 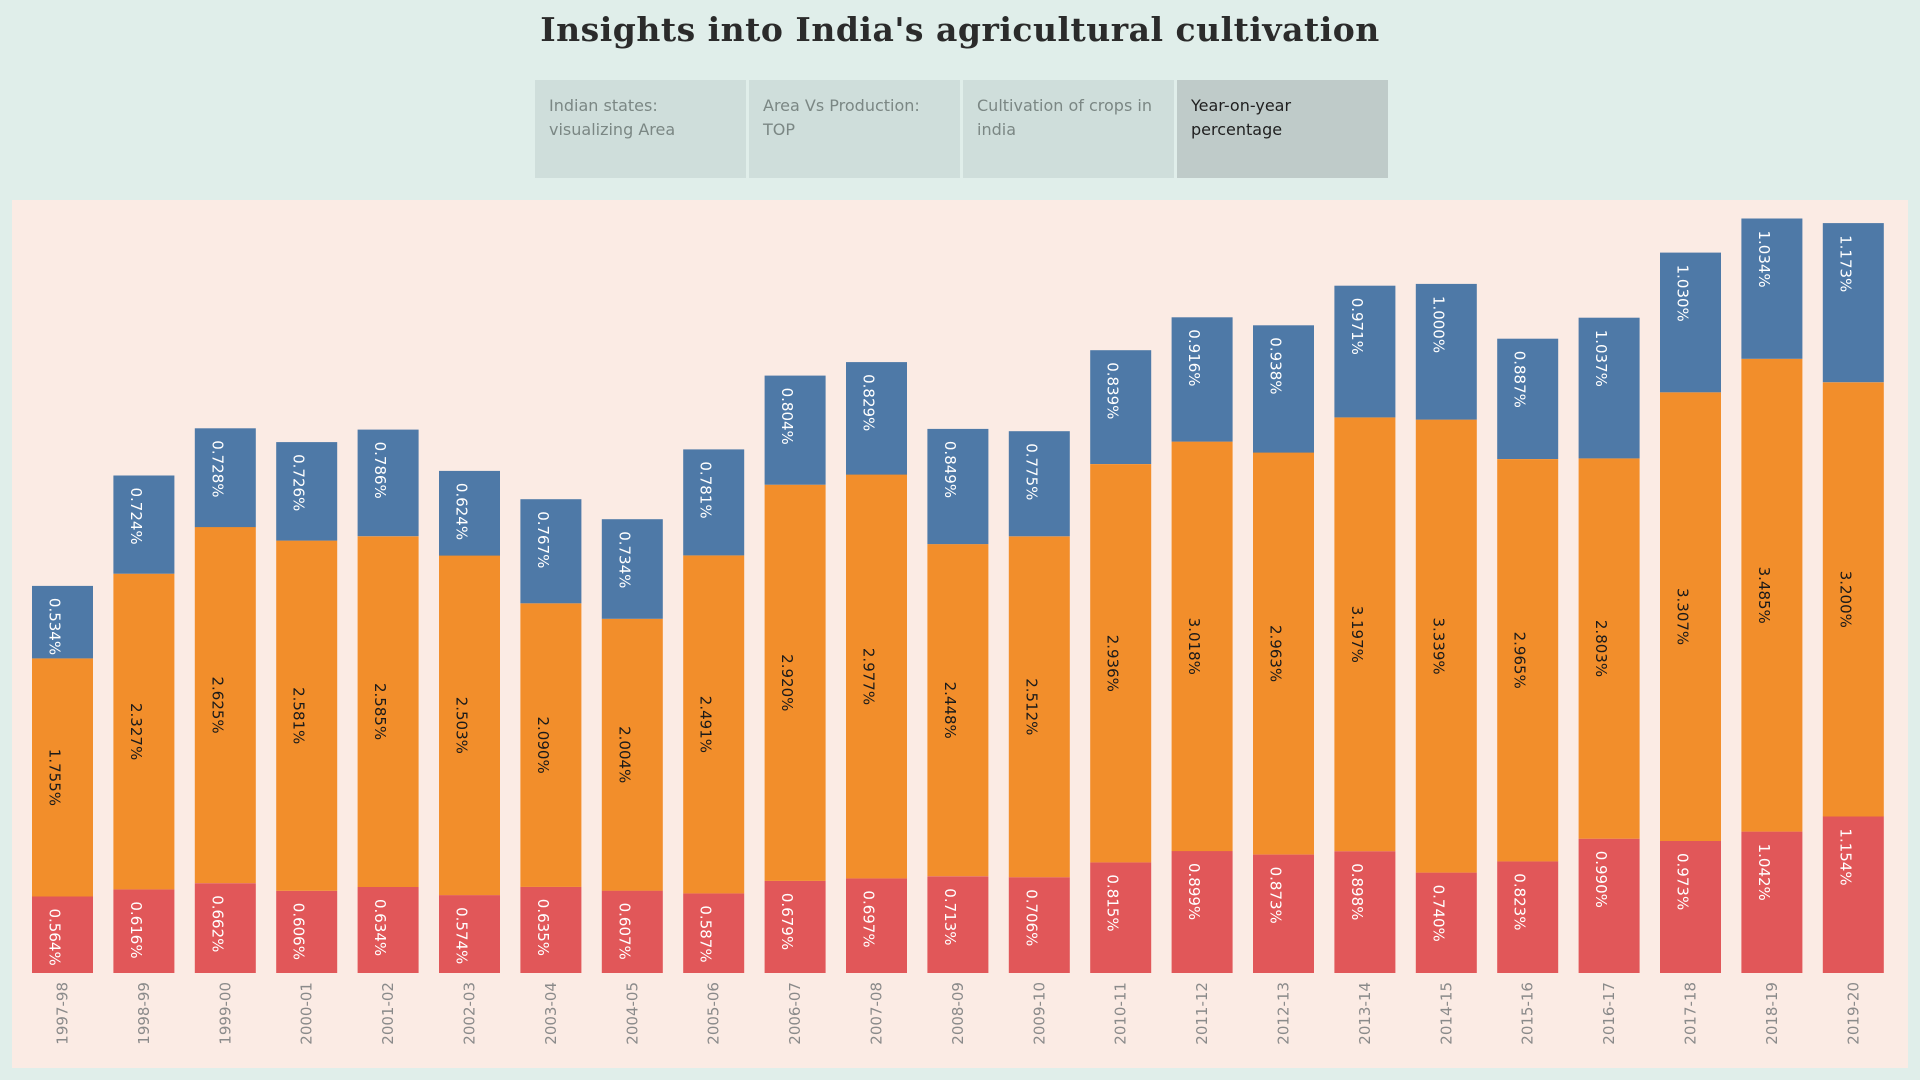 I want to click on data-label: 0.607%, so click(x=624, y=931).